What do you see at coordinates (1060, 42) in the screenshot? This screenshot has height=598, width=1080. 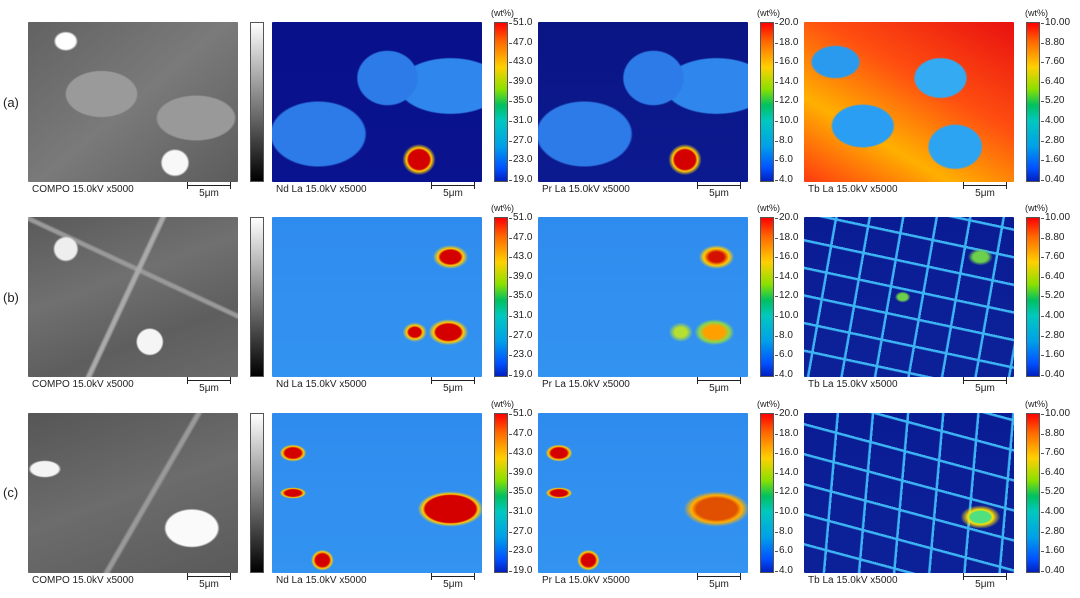 I see `tick-label: 8.80` at bounding box center [1060, 42].